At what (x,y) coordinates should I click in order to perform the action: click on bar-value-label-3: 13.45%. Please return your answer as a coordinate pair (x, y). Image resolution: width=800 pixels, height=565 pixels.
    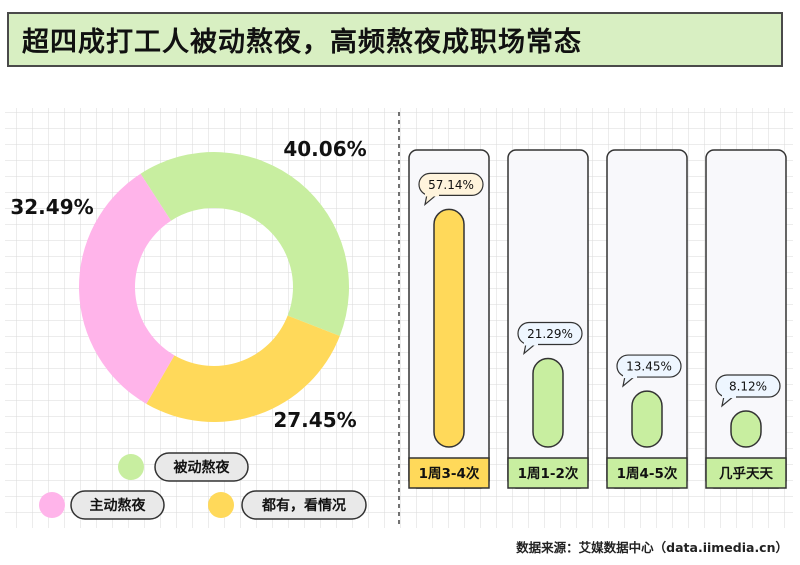
    Looking at the image, I should click on (649, 367).